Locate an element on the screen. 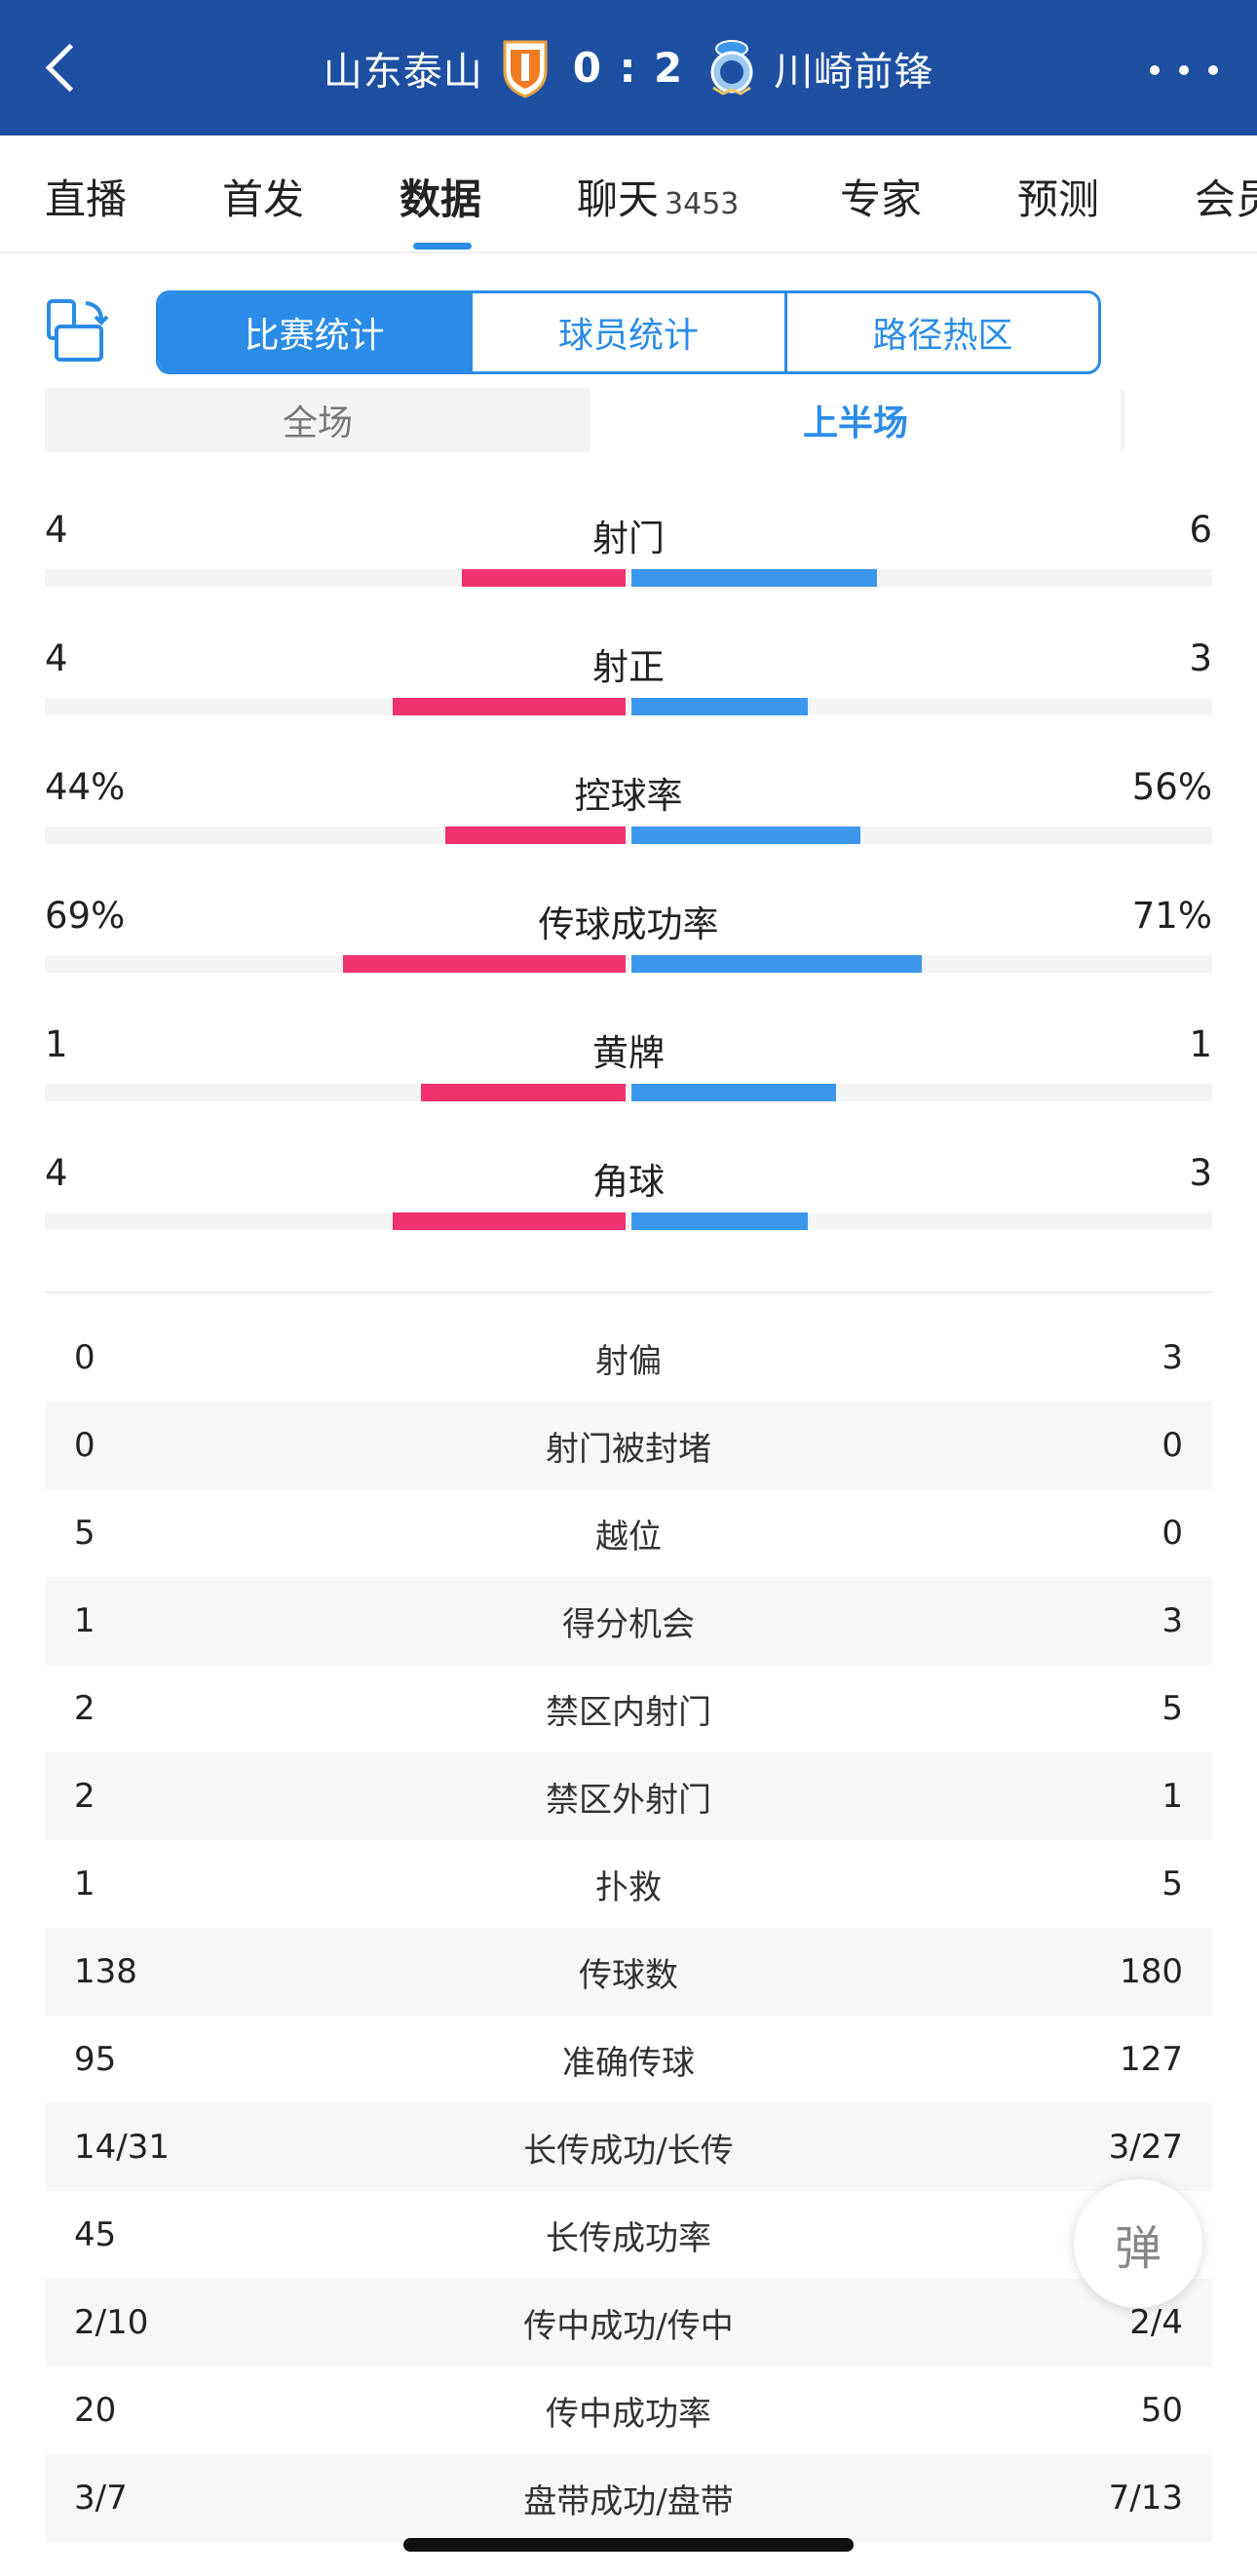 This screenshot has width=1257, height=2576. match-header: 山东泰山 0 : 2 川崎前锋 is located at coordinates (628, 67).